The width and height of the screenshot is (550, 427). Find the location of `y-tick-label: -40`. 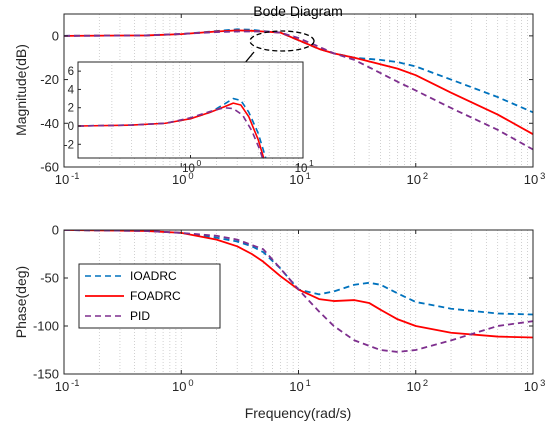

y-tick-label: -40 is located at coordinates (49, 123).